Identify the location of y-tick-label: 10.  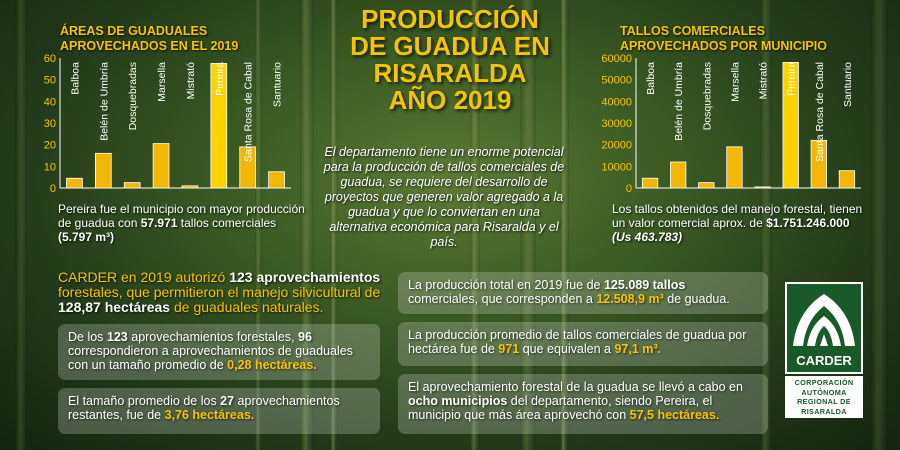
(50, 167).